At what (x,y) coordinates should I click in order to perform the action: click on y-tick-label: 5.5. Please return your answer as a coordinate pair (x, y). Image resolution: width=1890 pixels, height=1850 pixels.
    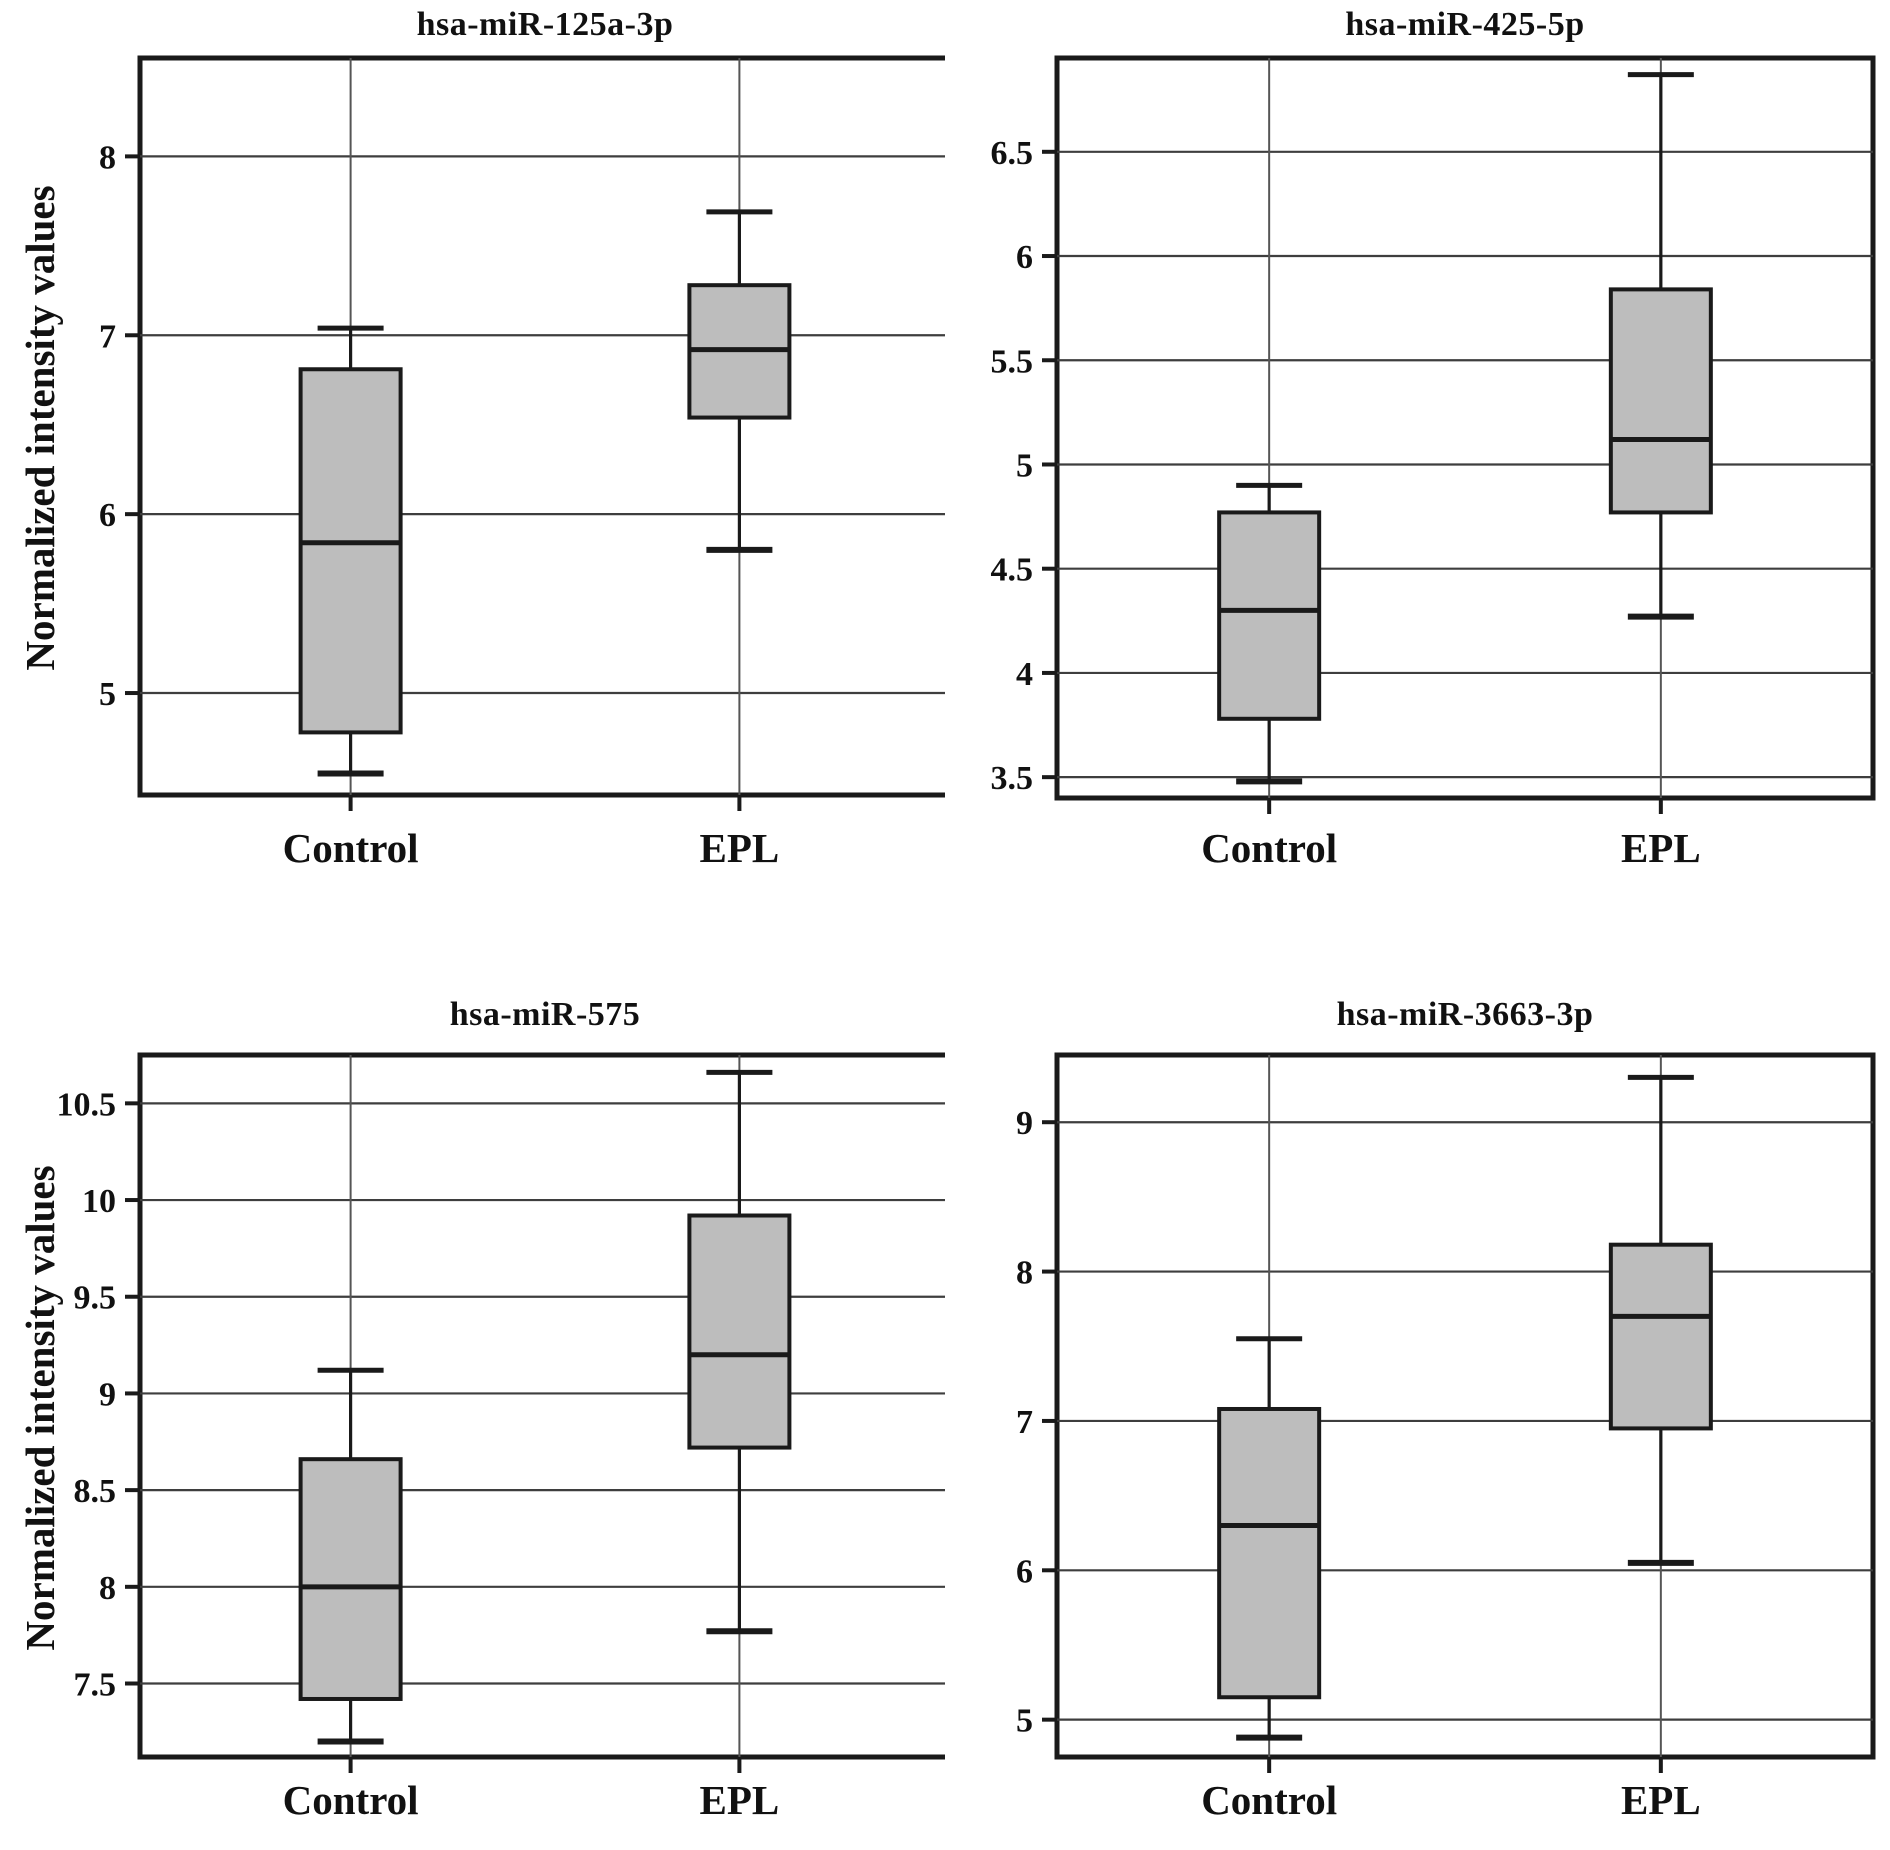
    Looking at the image, I should click on (1012, 361).